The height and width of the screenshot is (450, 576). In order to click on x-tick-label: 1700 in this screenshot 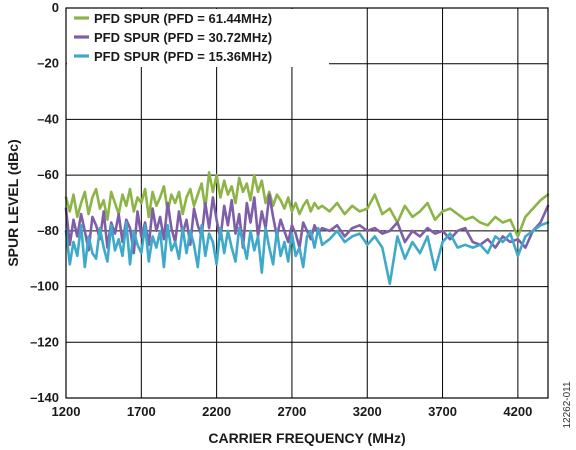, I will do `click(141, 411)`.